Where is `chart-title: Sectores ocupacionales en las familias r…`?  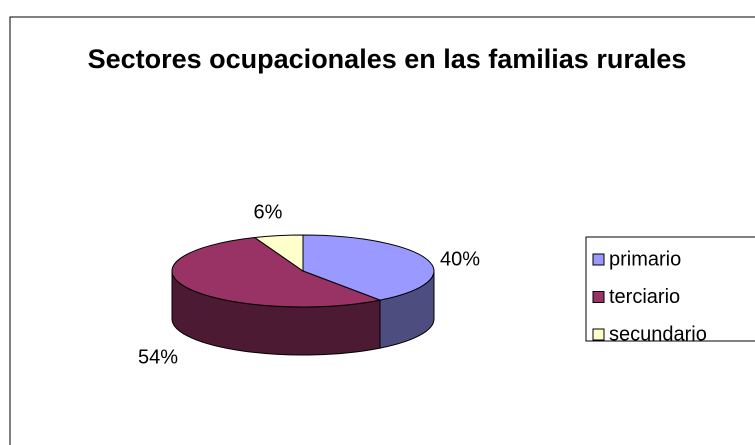
chart-title: Sectores ocupacionales en las familias r… is located at coordinates (387, 59).